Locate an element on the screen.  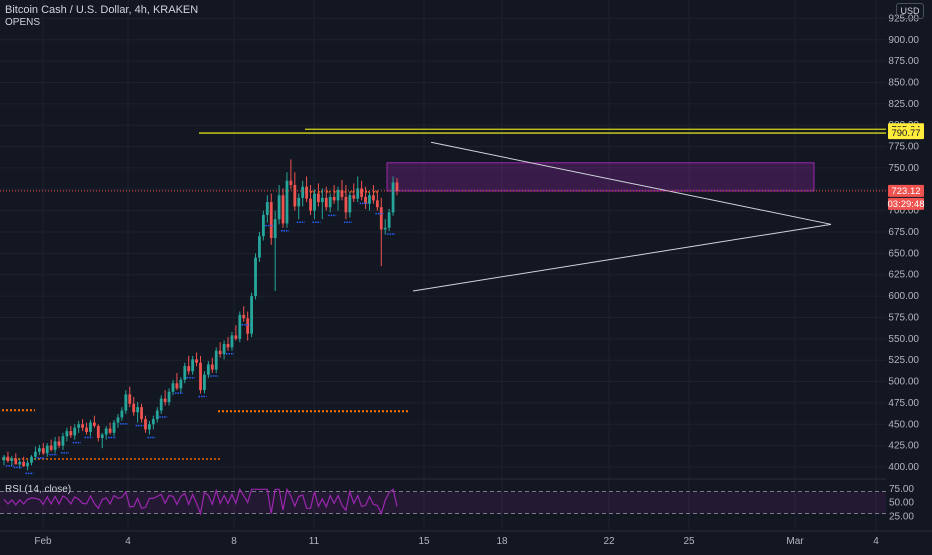
time-axis: Feb 4 8 11 15 18 22 25 Mar 4 is located at coordinates (466, 538).